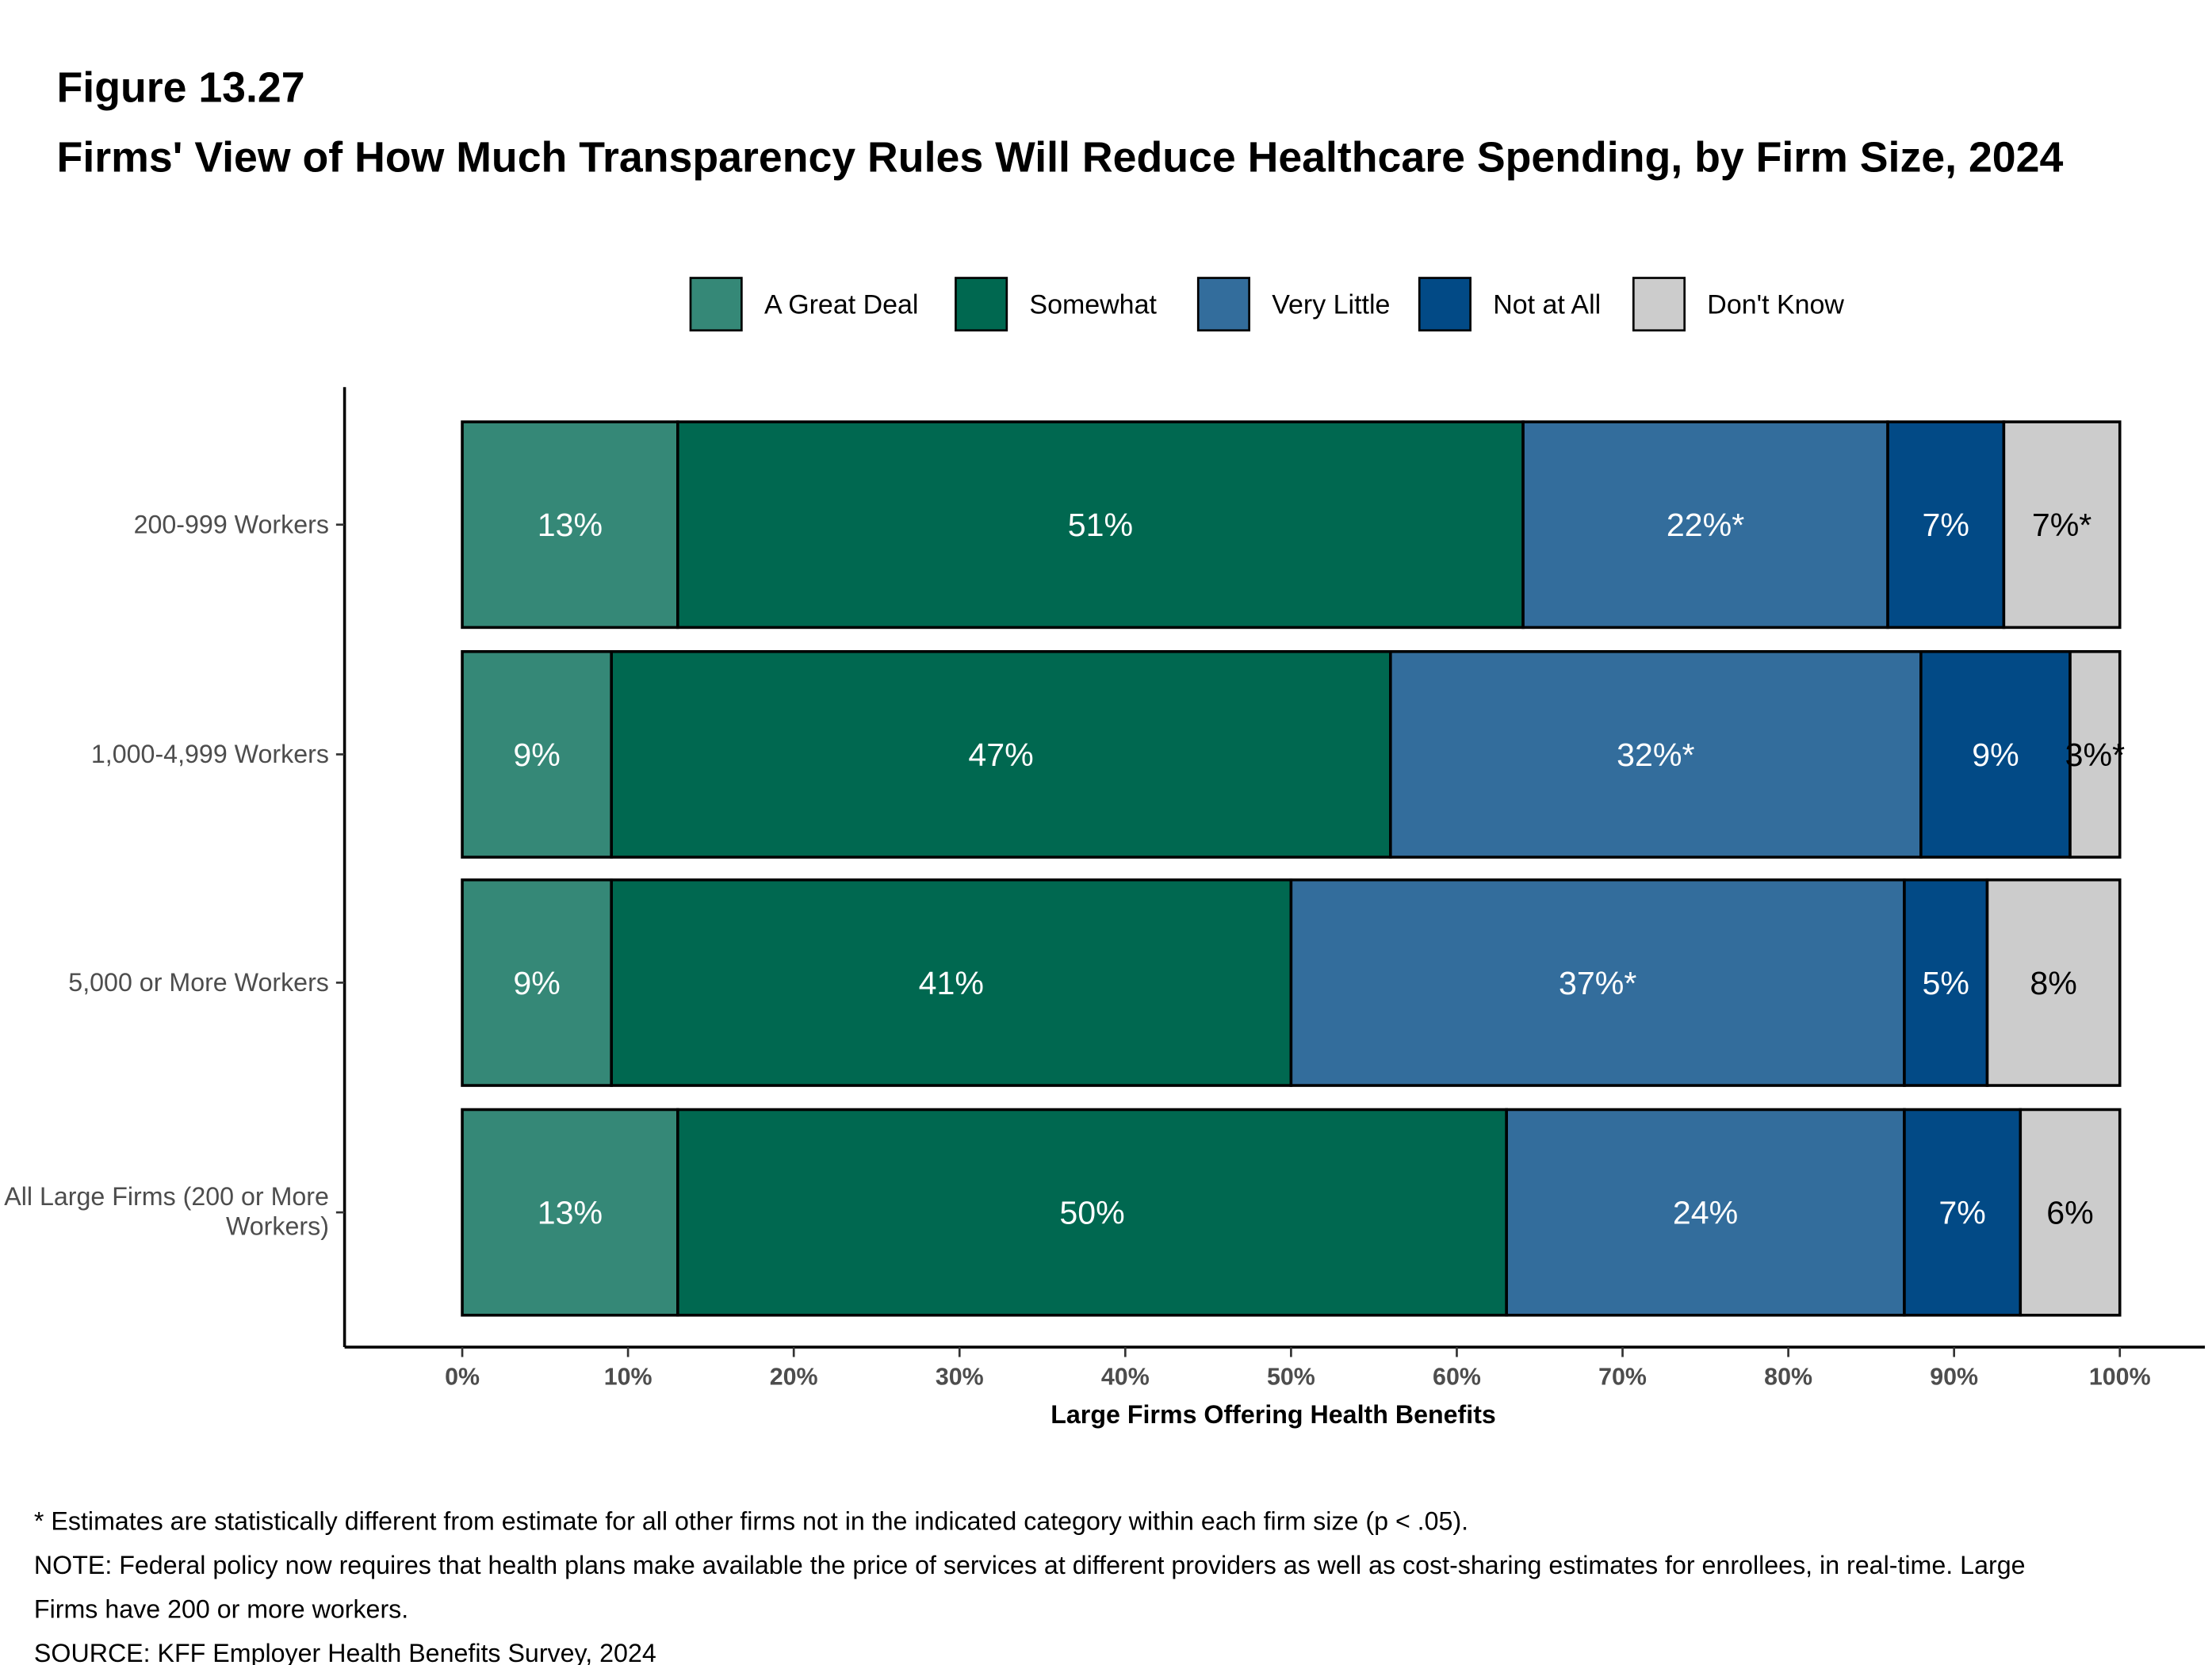  I want to click on bar-value-label: 7%*, so click(2061, 525).